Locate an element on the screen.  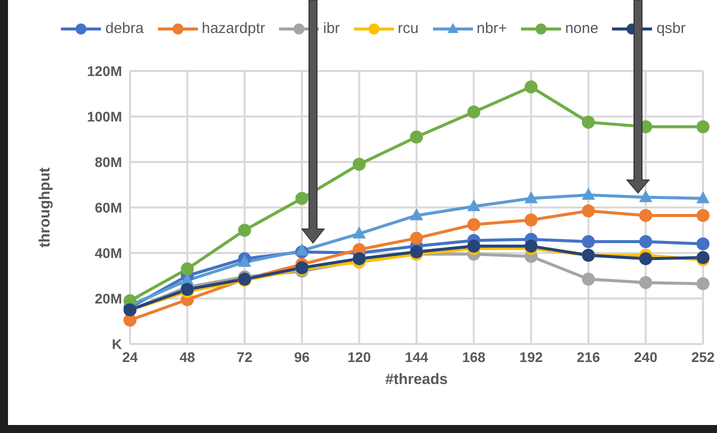
y-axis-title: throughput is located at coordinates (45, 208).